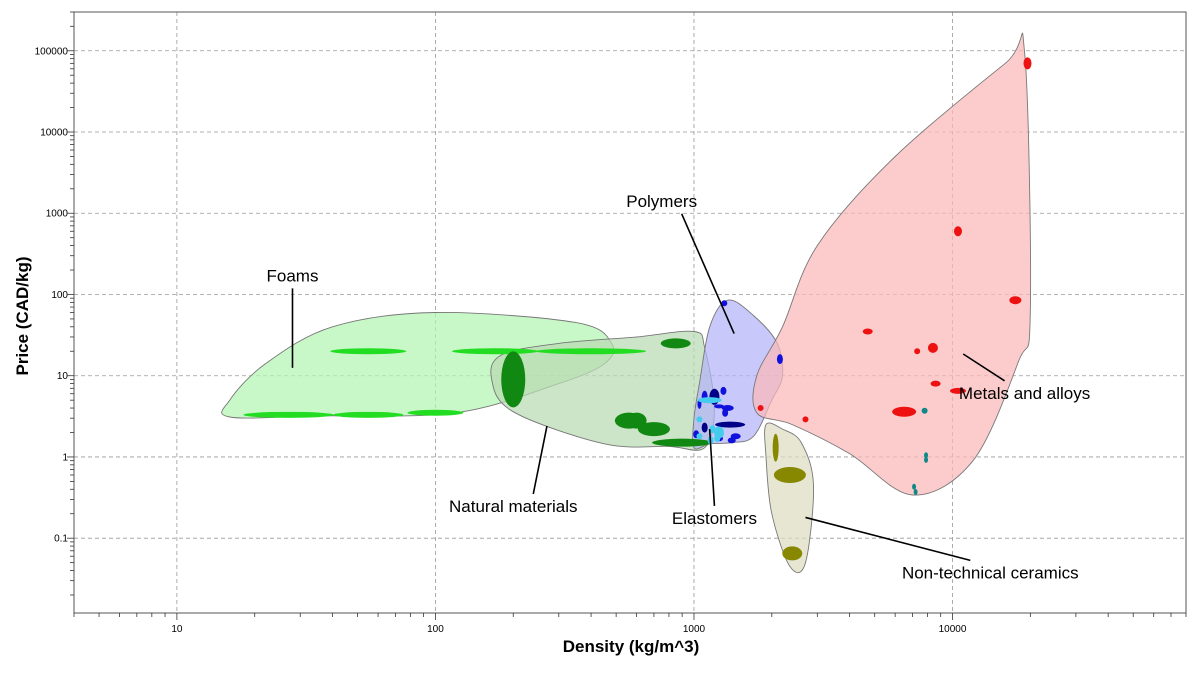 The width and height of the screenshot is (1200, 676). What do you see at coordinates (513, 506) in the screenshot?
I see `natural-materials-label: Natural materials` at bounding box center [513, 506].